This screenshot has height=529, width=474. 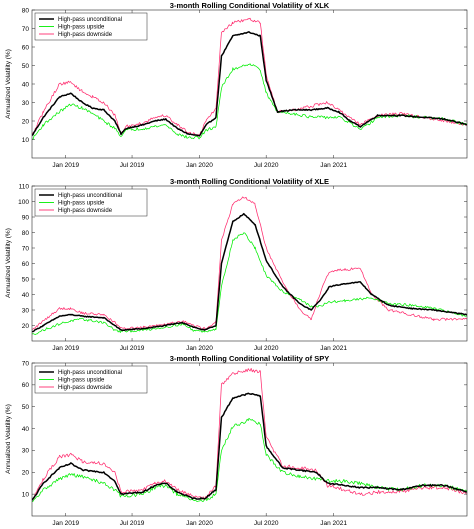 I want to click on series-line-high-pass-upside, so click(x=249, y=101).